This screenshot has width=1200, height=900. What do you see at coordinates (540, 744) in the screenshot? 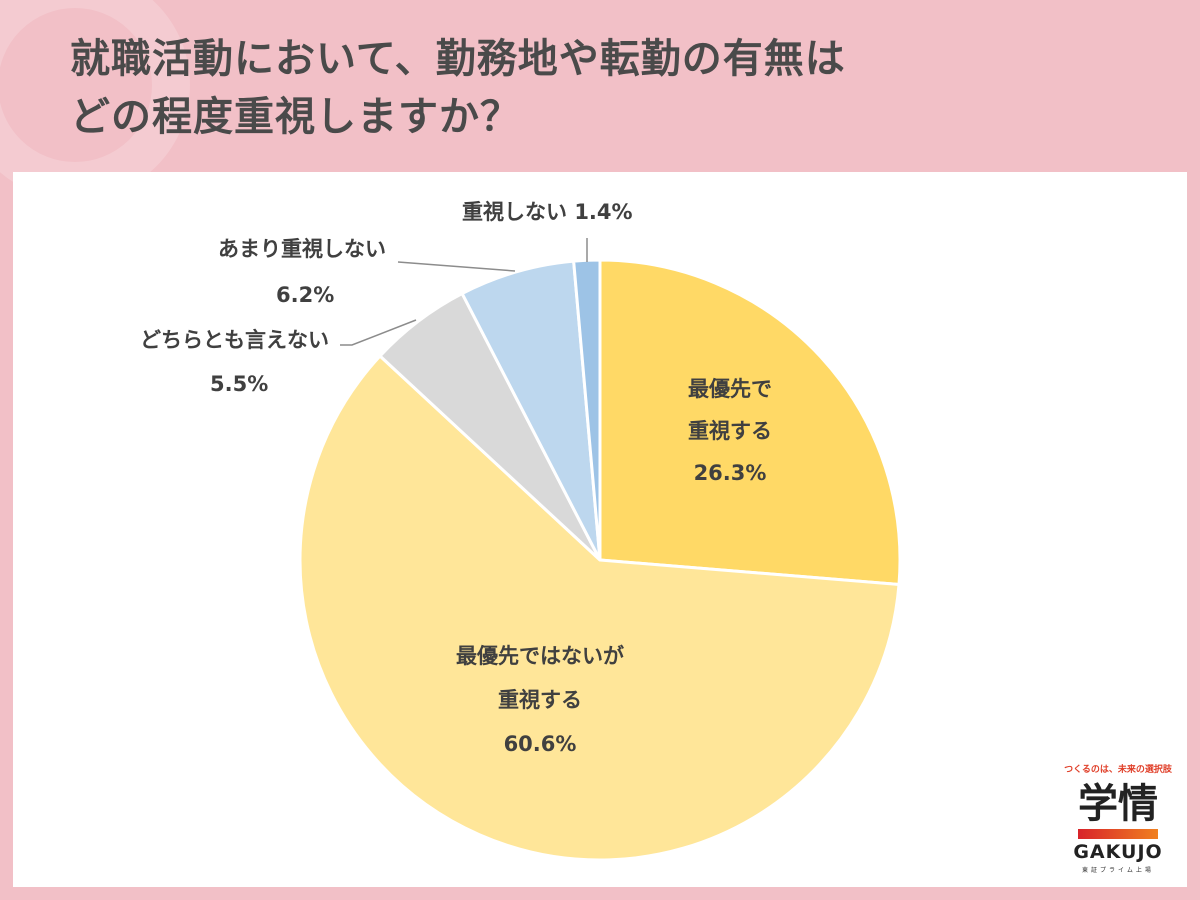
I see `label-value: 60.6%` at bounding box center [540, 744].